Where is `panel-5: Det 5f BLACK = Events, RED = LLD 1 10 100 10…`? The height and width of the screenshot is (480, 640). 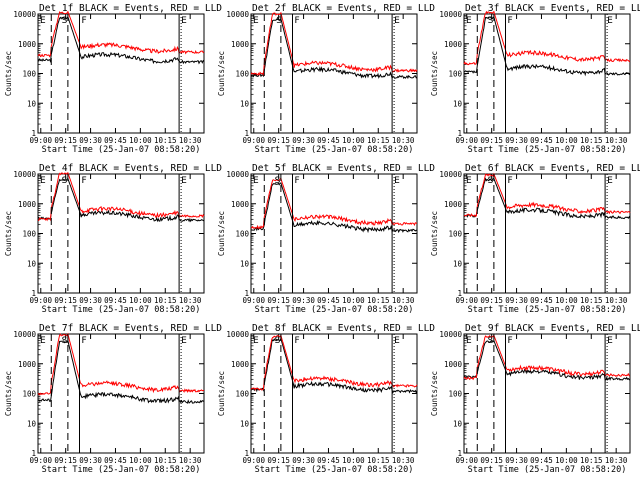
panel-5: Det 5f BLACK = Events, RED = LLD 1 10 100 10… is located at coordinates (326, 239).